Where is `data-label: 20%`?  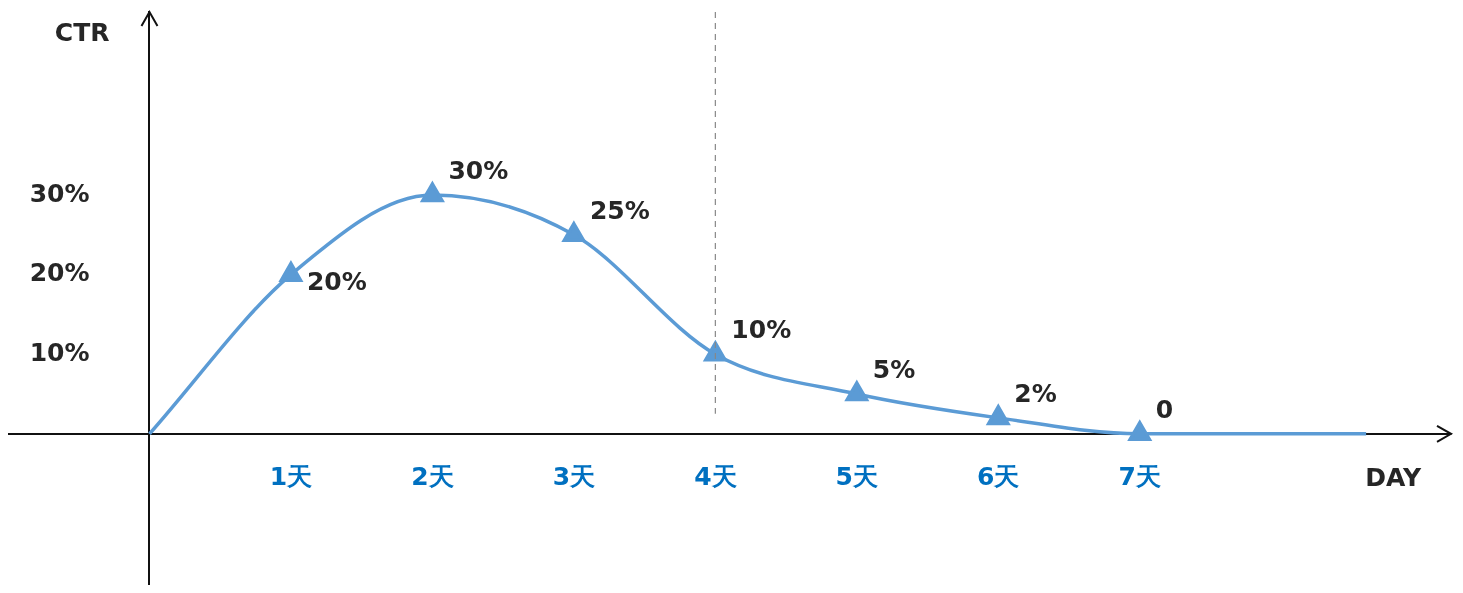 data-label: 20% is located at coordinates (336, 281).